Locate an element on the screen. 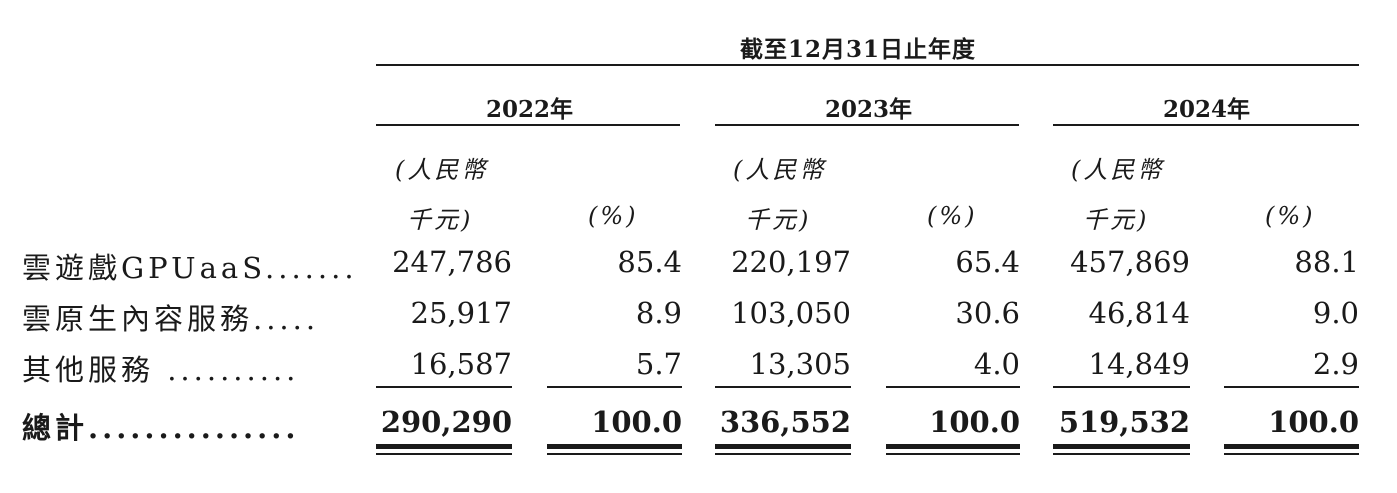 The image size is (1397, 493). table-cell: 103,050 is located at coordinates (791, 313).